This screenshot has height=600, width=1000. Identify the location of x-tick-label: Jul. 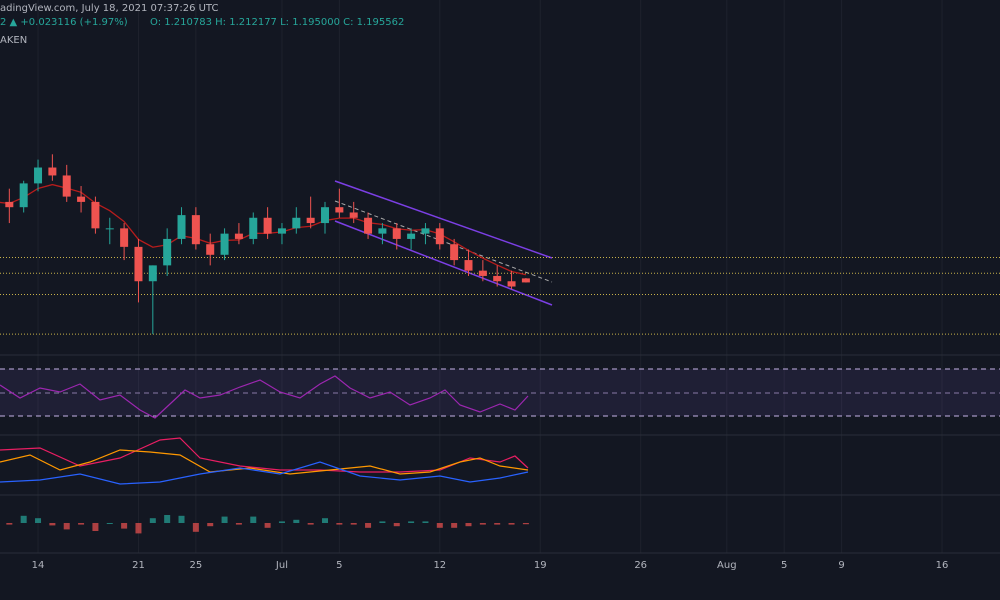
(281, 565).